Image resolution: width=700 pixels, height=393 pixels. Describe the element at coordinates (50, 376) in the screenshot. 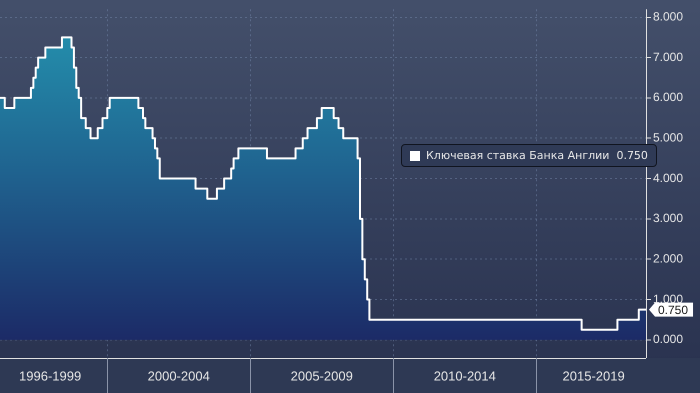

I see `x-tick-label: 1996-1999` at that location.